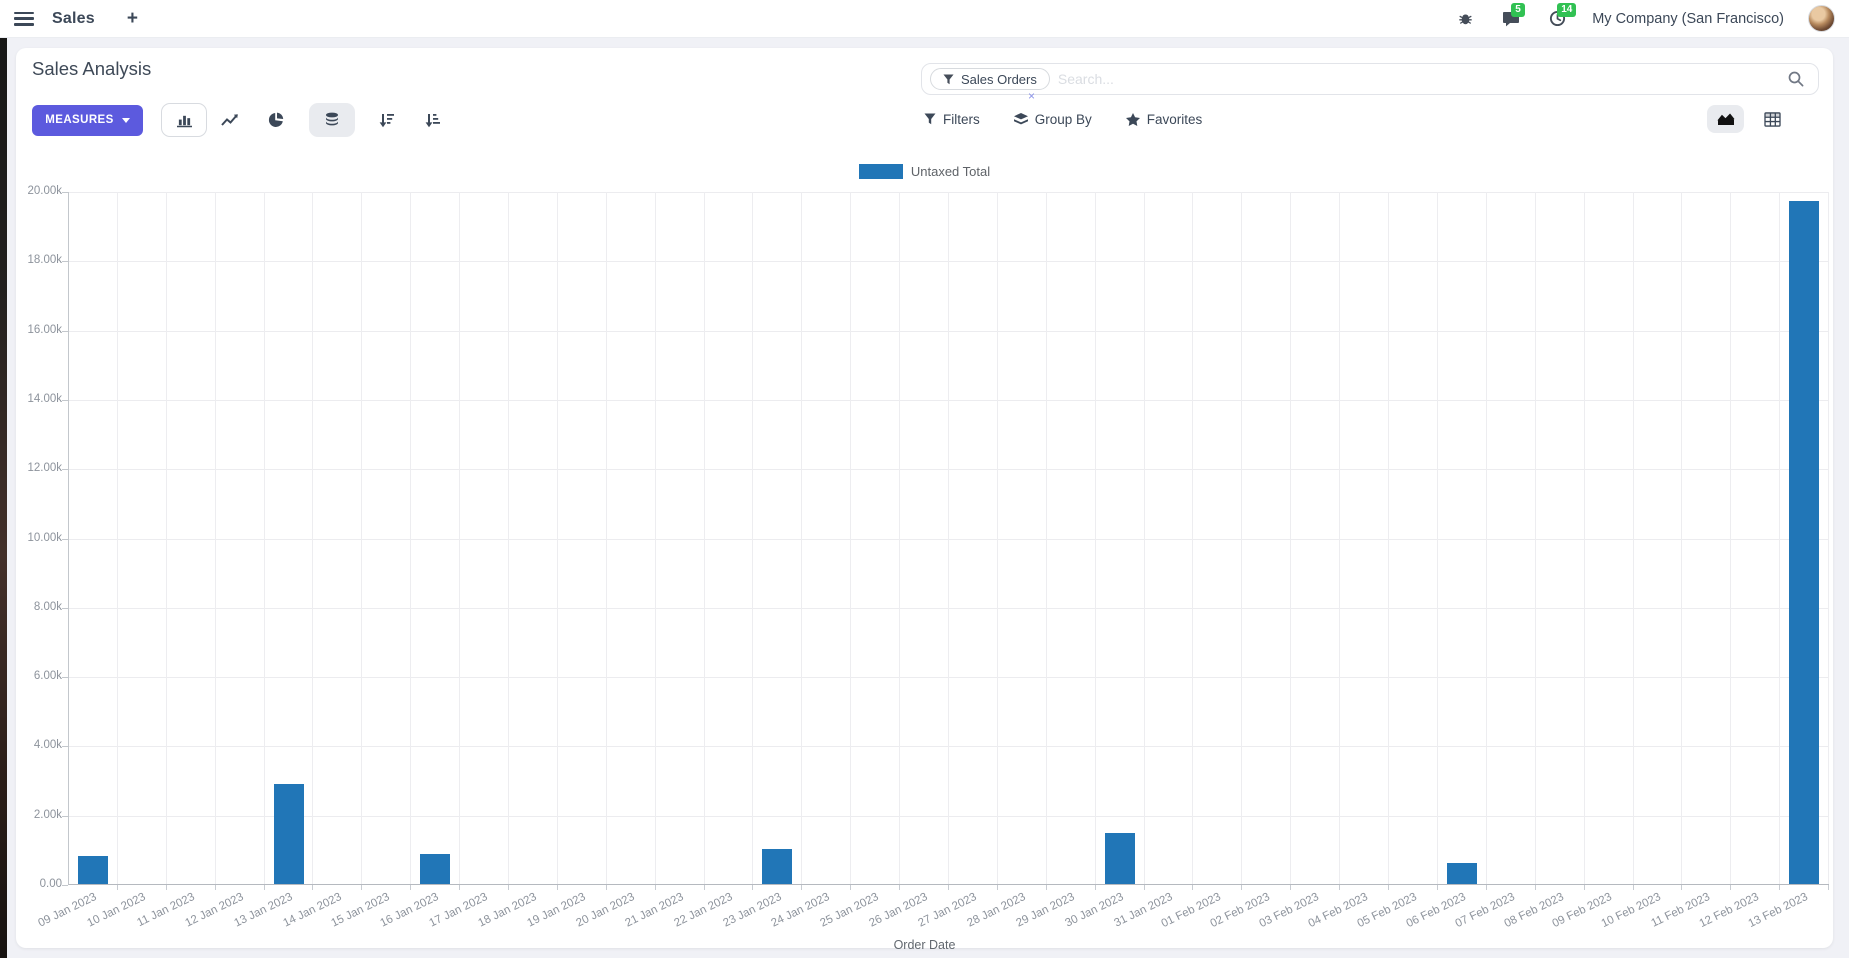  What do you see at coordinates (1688, 18) in the screenshot?
I see `company-switcher: My Company (San Francisco)` at bounding box center [1688, 18].